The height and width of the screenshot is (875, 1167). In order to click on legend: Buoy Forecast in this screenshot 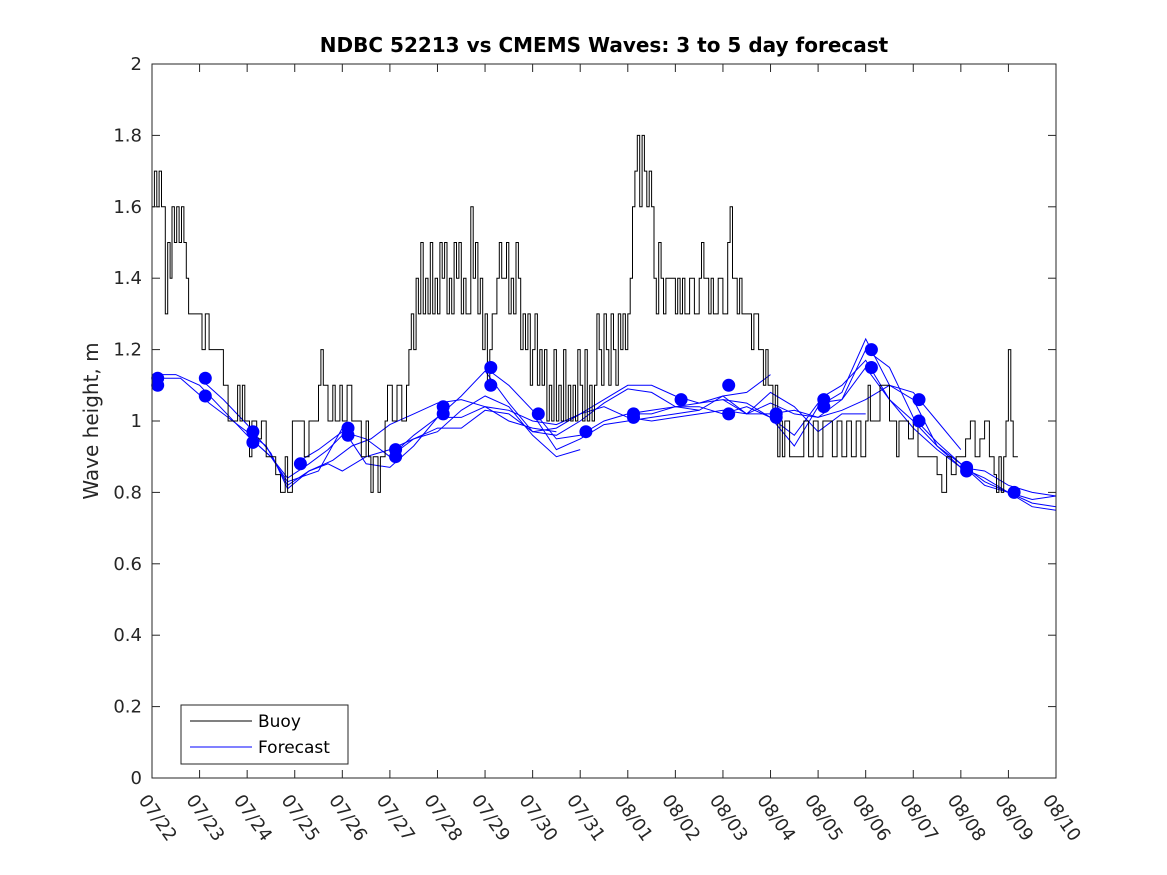, I will do `click(264, 734)`.